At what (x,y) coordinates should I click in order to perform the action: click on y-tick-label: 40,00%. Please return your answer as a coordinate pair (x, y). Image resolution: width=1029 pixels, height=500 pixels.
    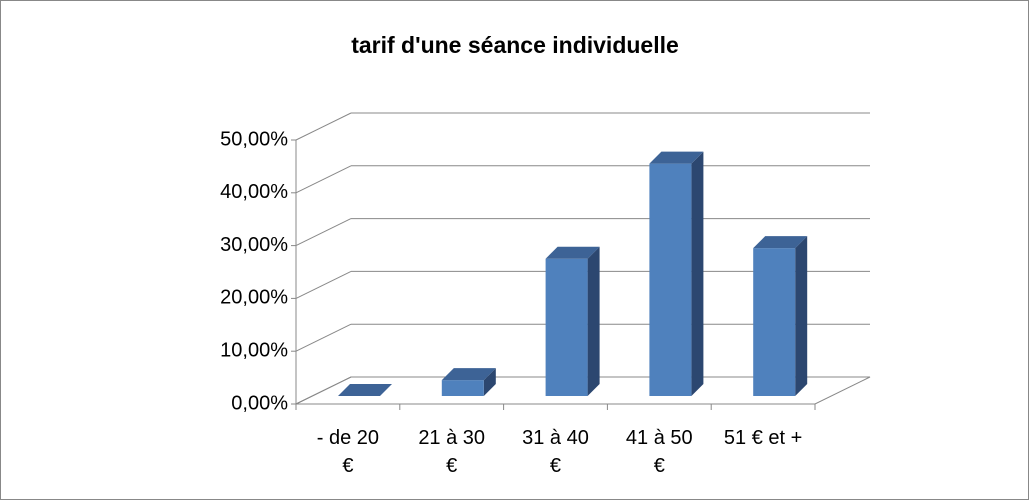
    Looking at the image, I should click on (254, 192).